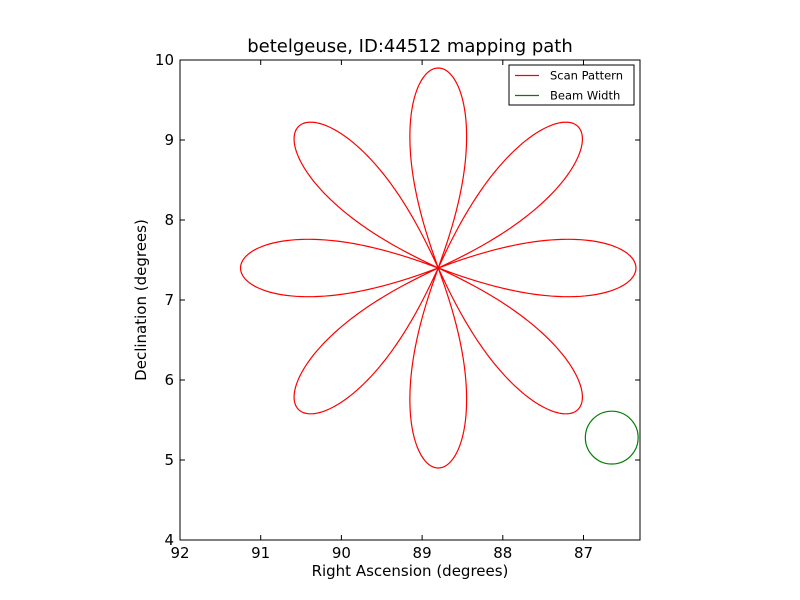  Describe the element at coordinates (169, 380) in the screenshot. I see `y-tick-label: 6` at that location.